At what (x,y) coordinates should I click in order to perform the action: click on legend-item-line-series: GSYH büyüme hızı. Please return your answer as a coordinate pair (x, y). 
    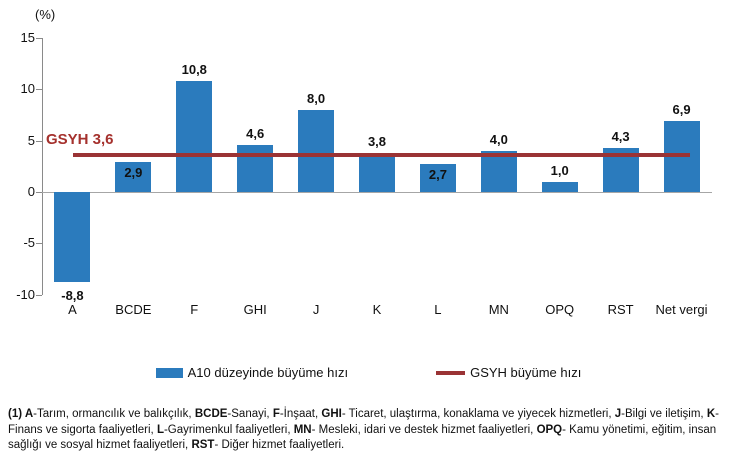
    Looking at the image, I should click on (508, 372).